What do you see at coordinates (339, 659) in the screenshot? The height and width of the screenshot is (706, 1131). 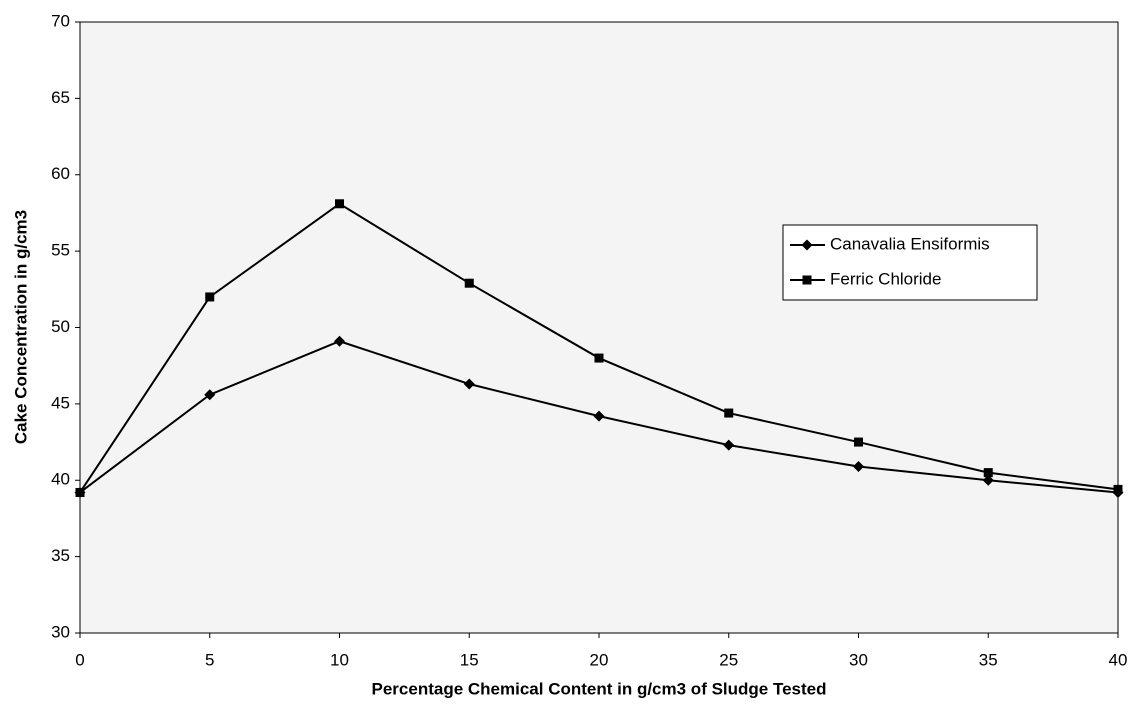 I see `x-tick-label: 10` at bounding box center [339, 659].